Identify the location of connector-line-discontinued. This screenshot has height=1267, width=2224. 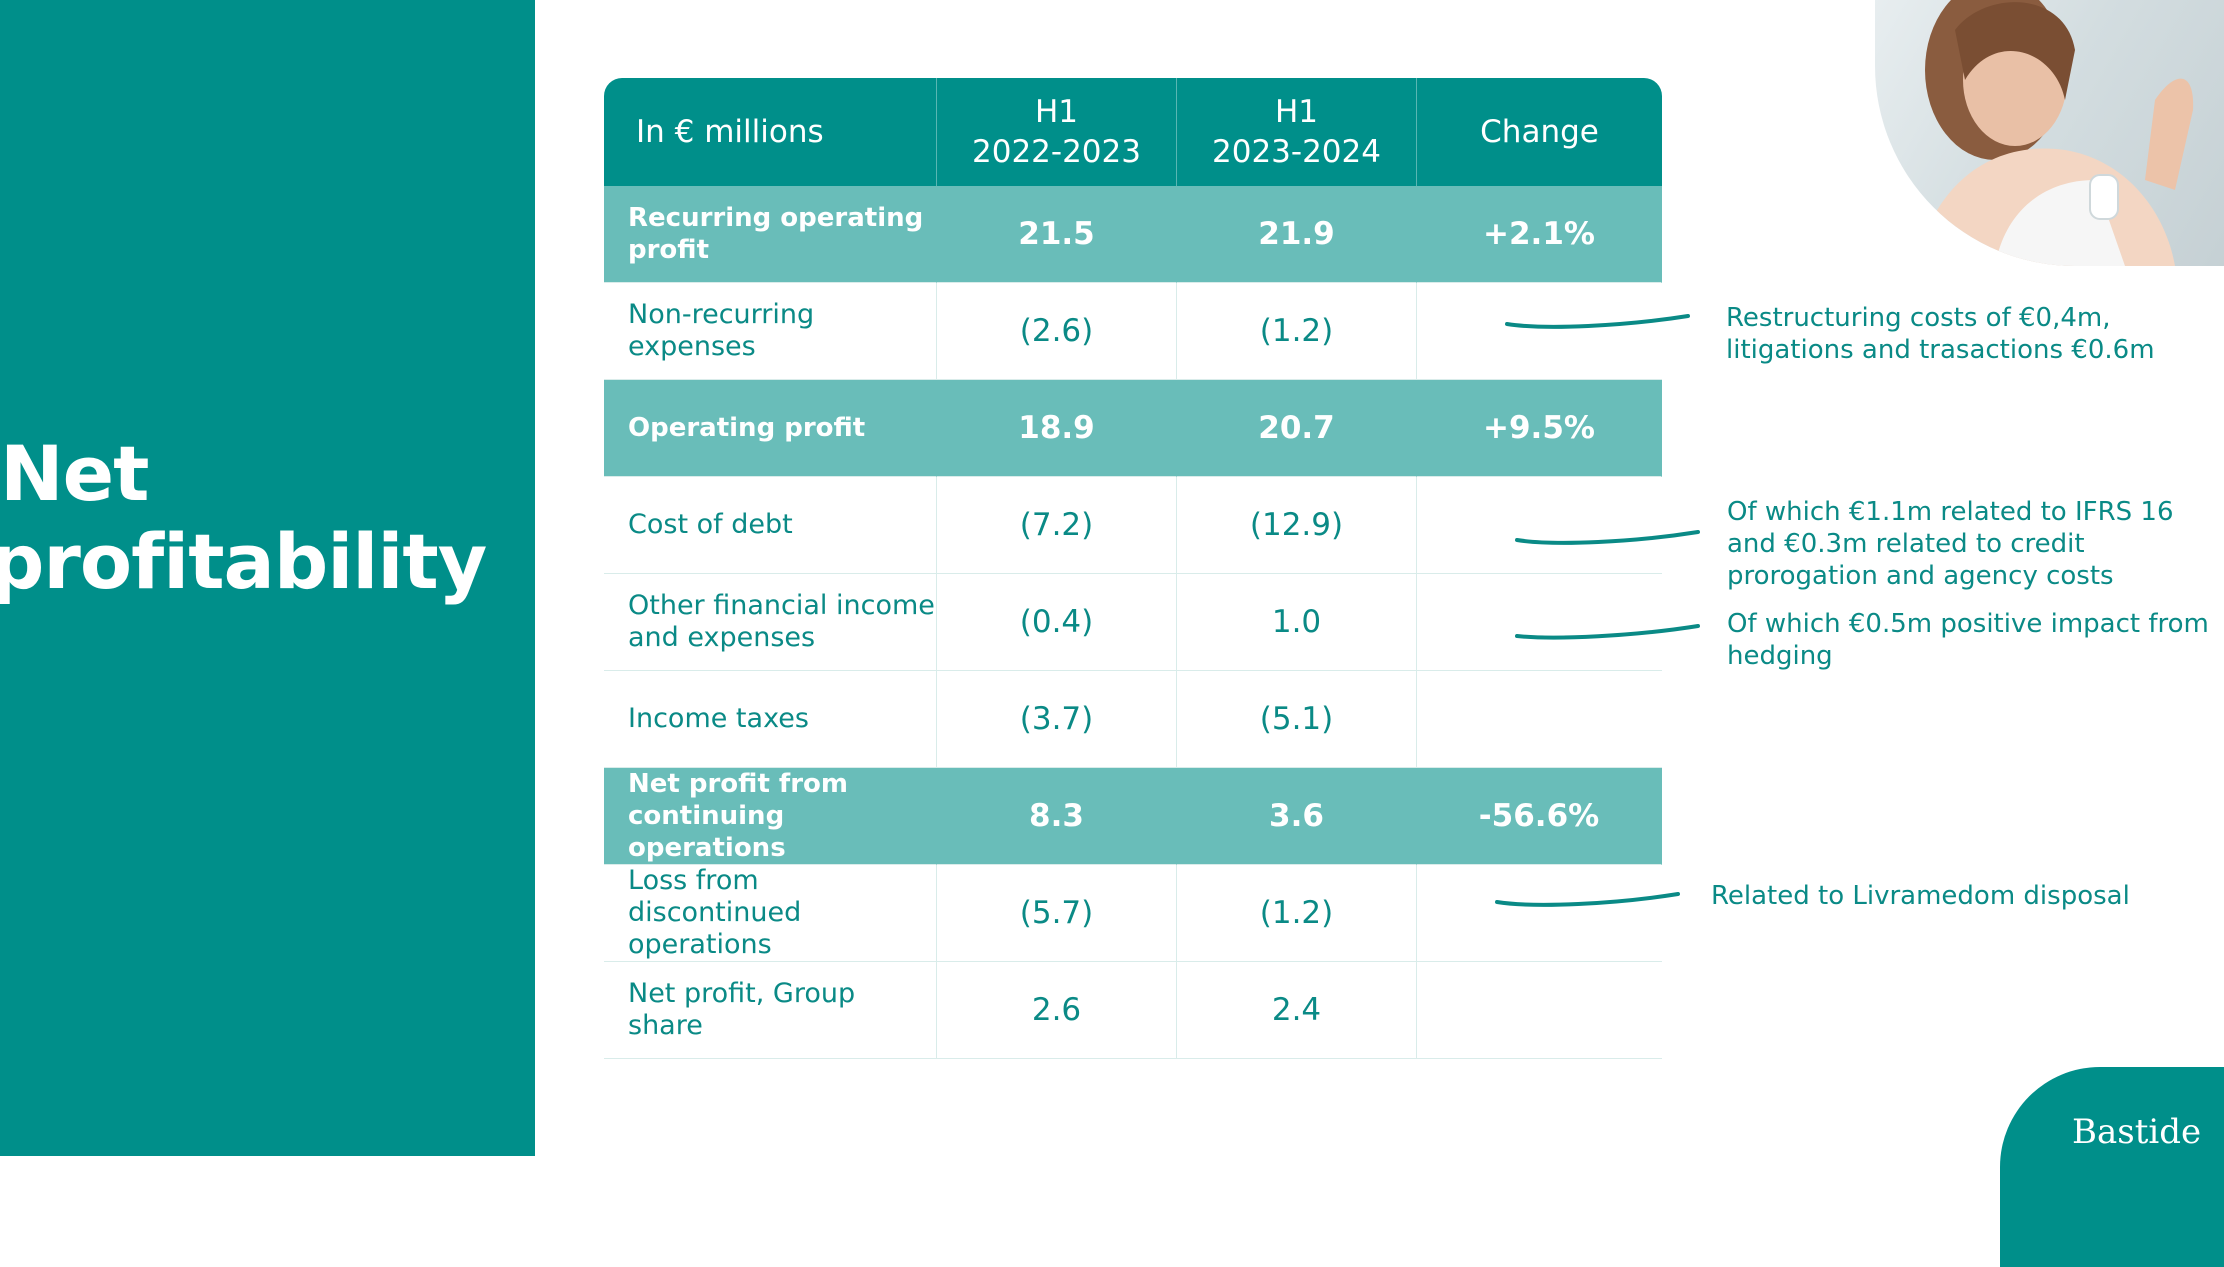
(1587, 899).